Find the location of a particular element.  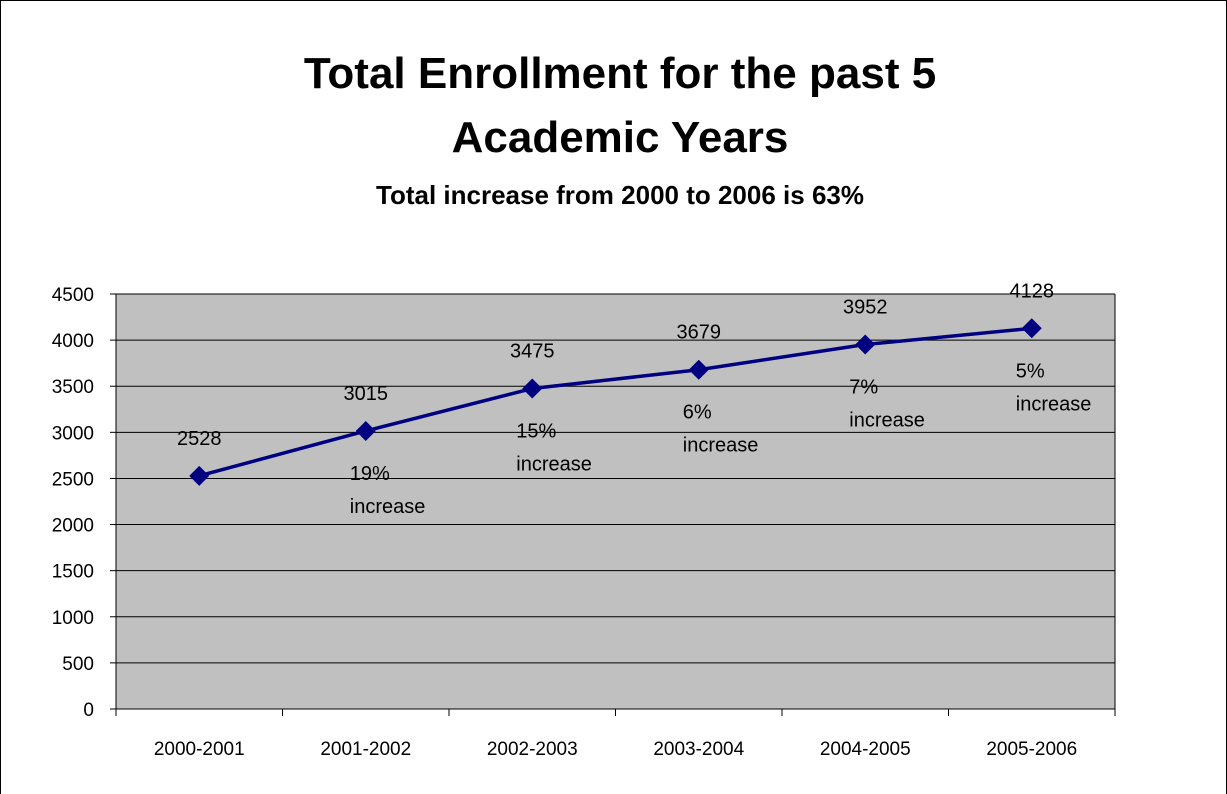

y-tick-label: 2000 is located at coordinates (73, 526).